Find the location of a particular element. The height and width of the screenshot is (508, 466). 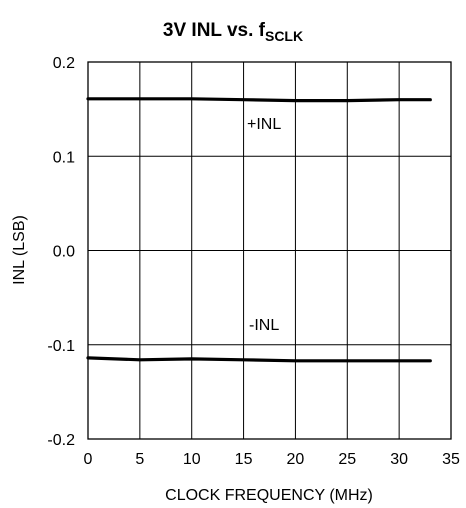

chart-title: 3V INL vs. fSCLK is located at coordinates (233, 32).